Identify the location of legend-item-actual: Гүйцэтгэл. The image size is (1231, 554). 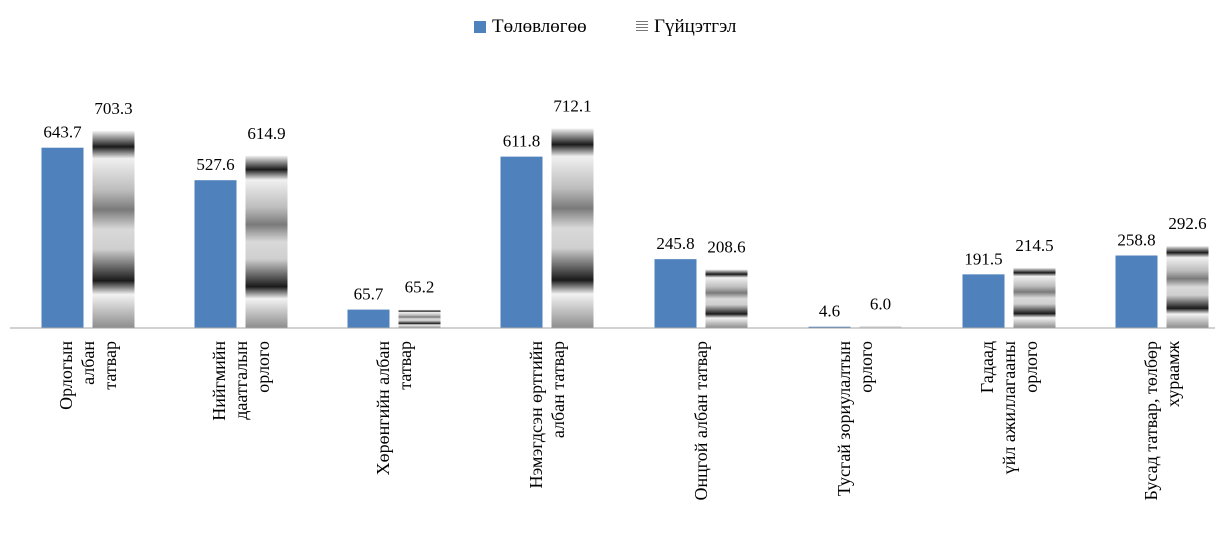
(686, 27).